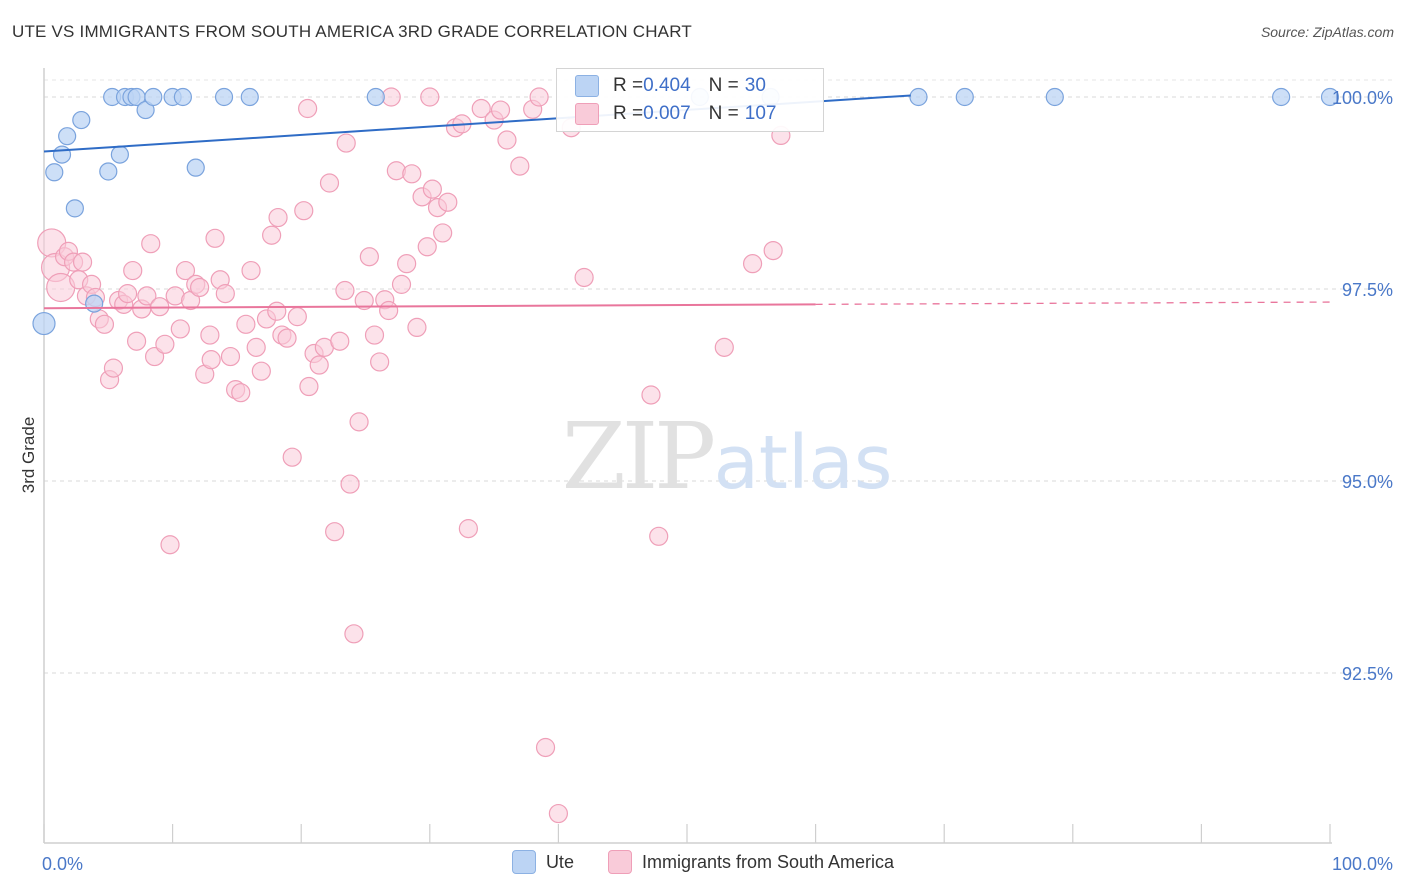  I want to click on legend: Ute Immigrants from South America, so click(703, 862).